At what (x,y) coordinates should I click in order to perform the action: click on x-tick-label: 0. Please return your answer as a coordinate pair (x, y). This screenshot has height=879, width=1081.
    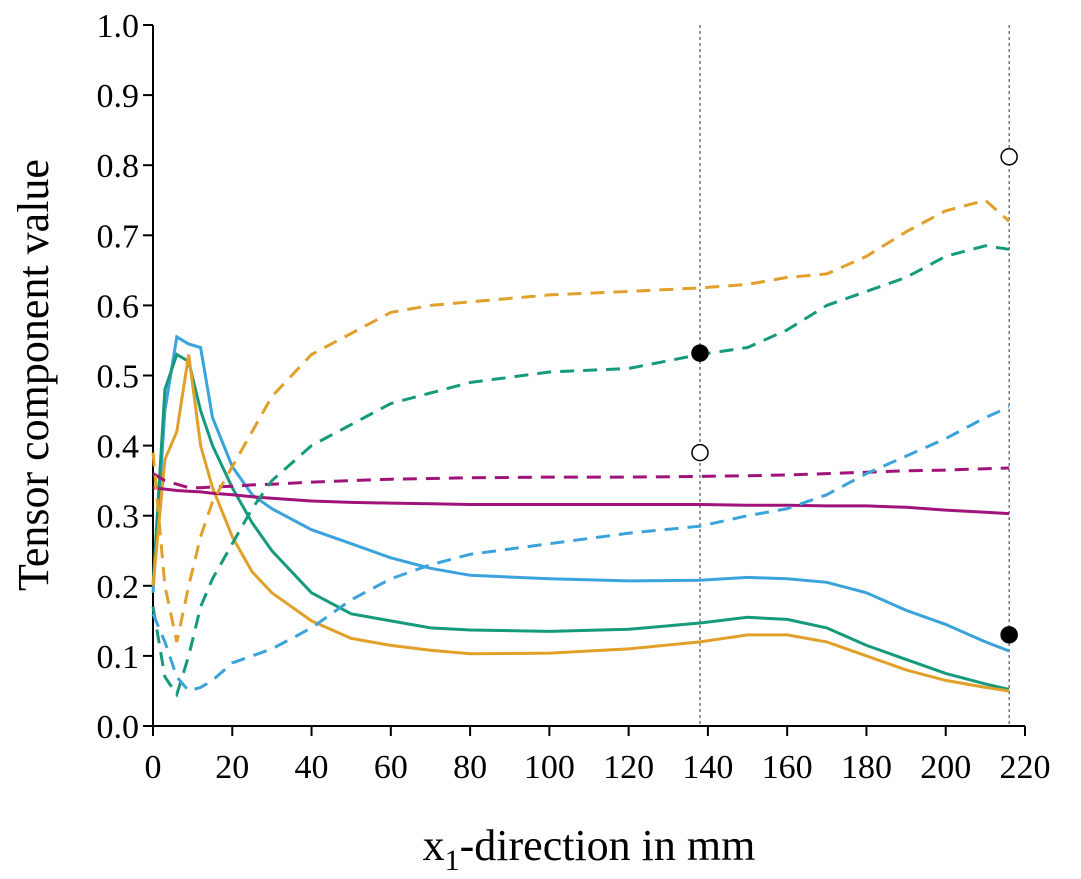
    Looking at the image, I should click on (153, 767).